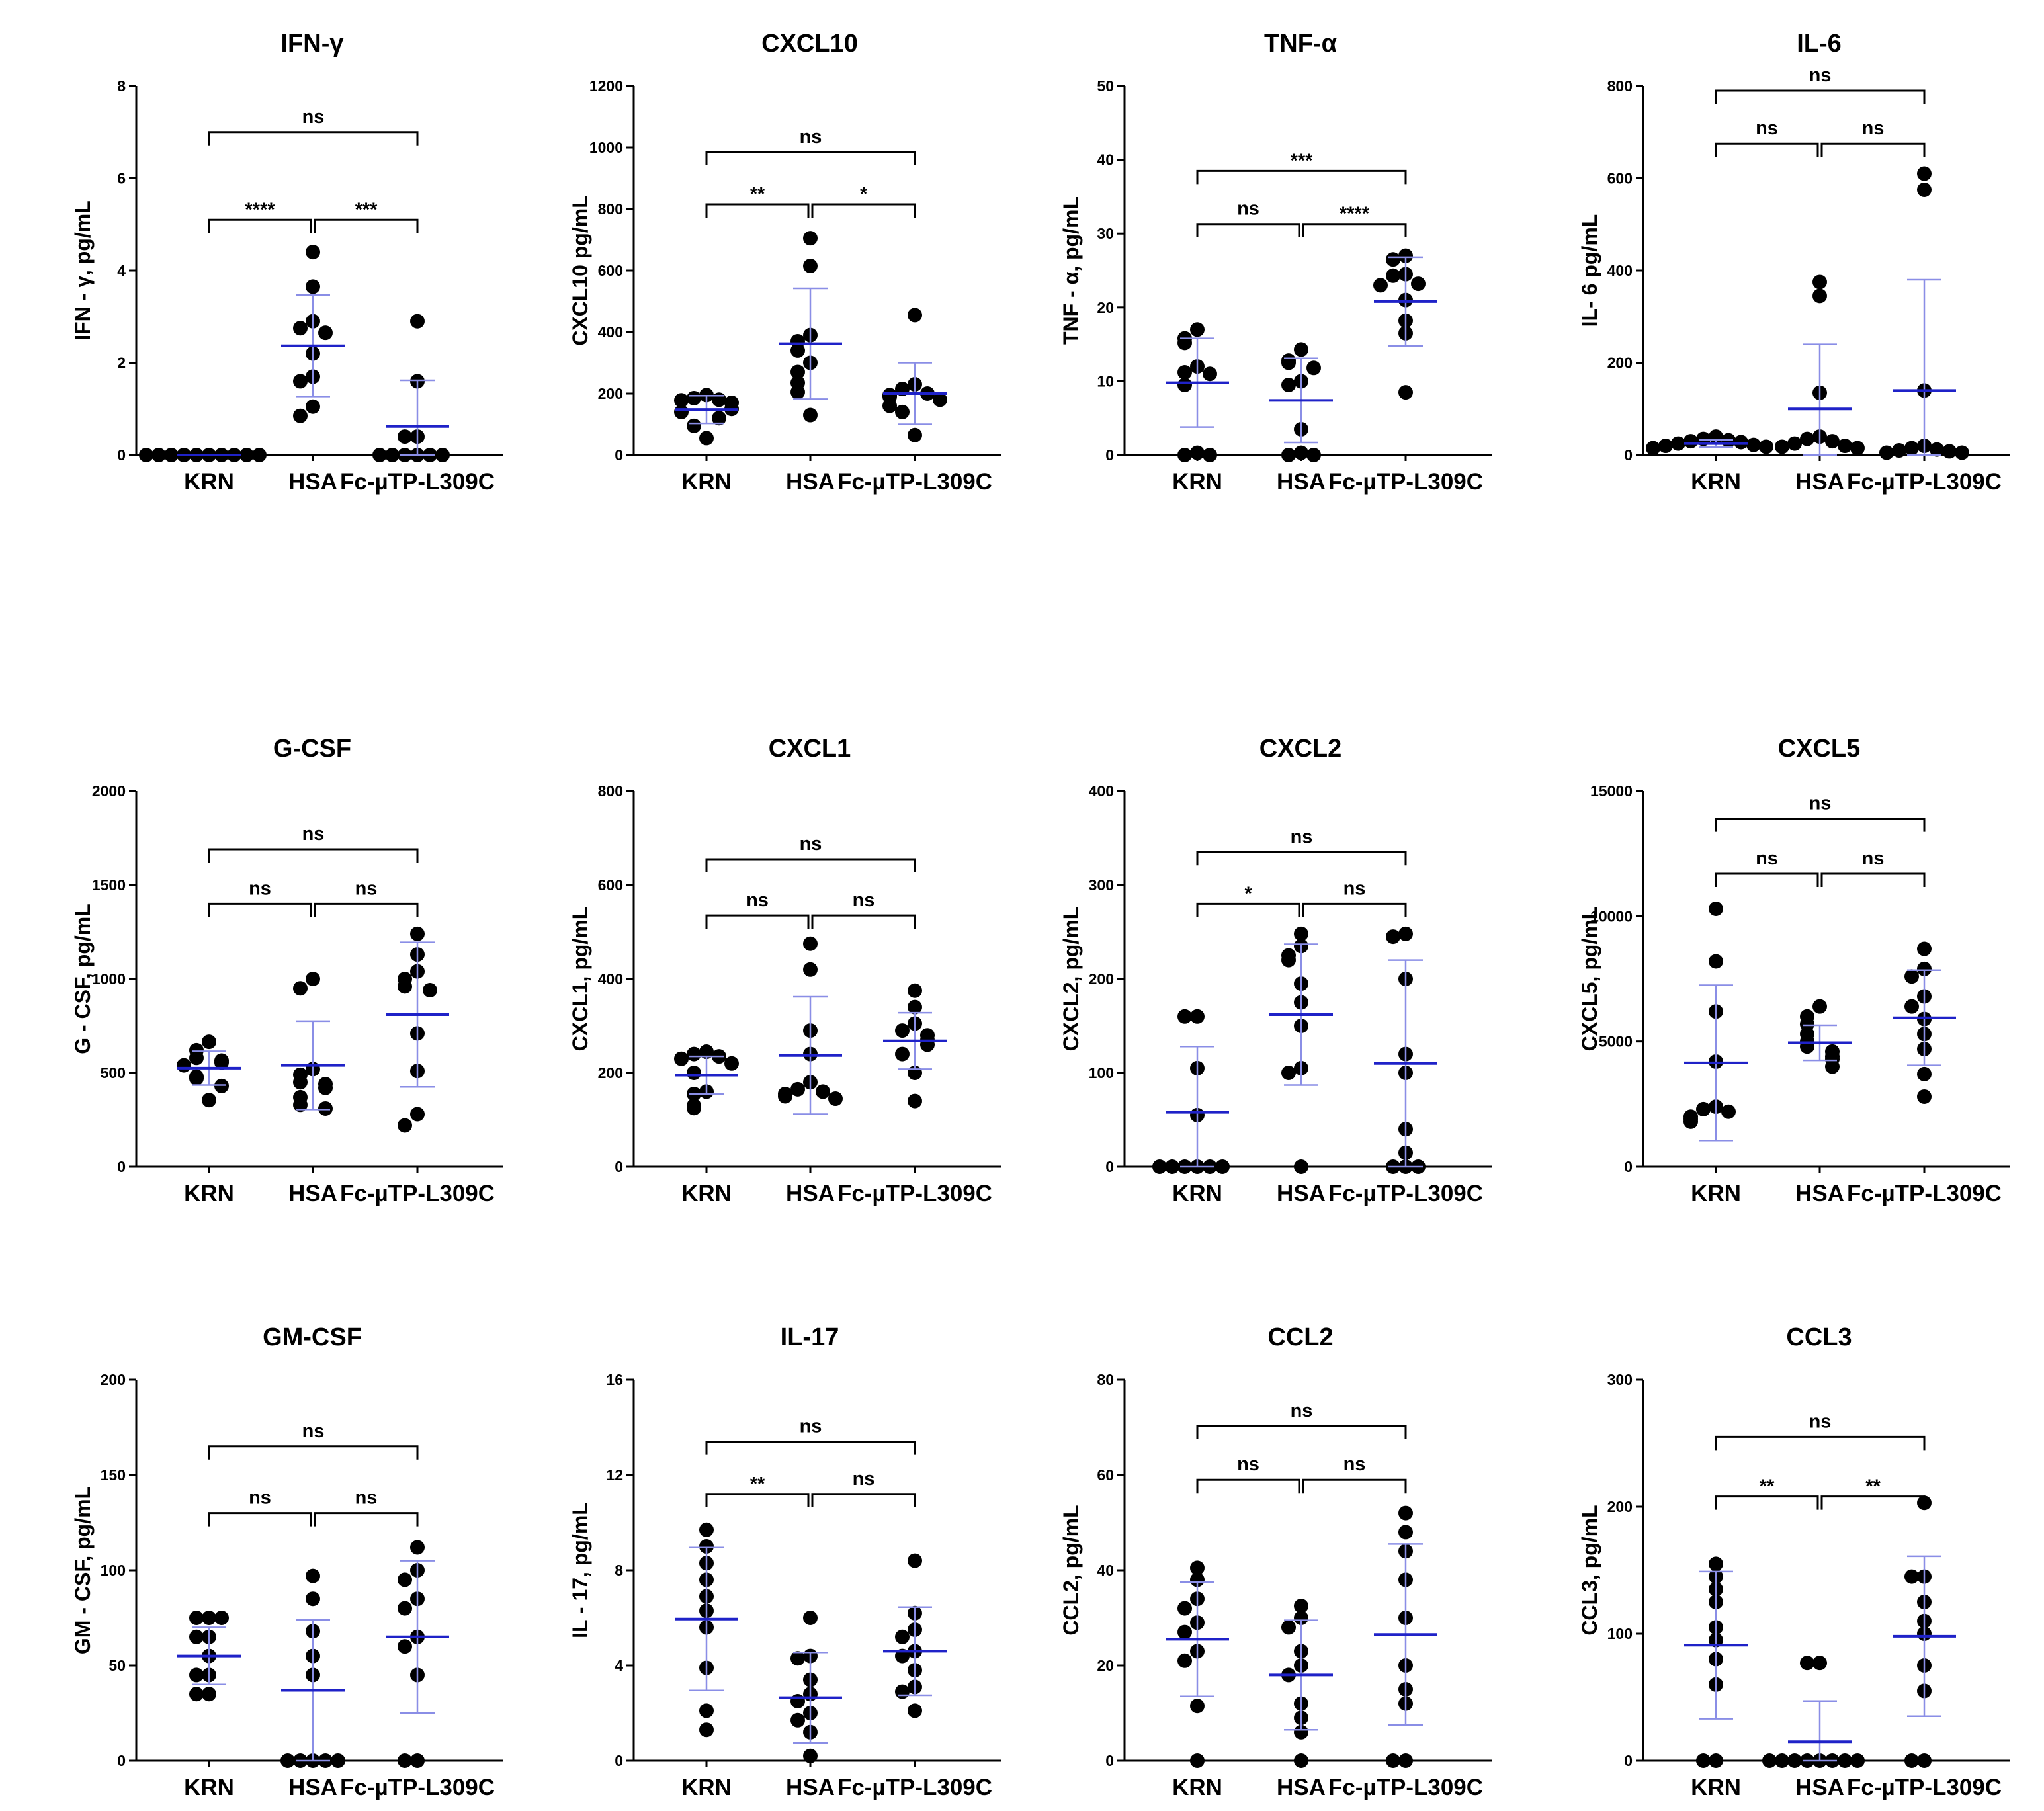 Image resolution: width=2044 pixels, height=1811 pixels. What do you see at coordinates (122, 86) in the screenshot?
I see `y-tick-label: 8` at bounding box center [122, 86].